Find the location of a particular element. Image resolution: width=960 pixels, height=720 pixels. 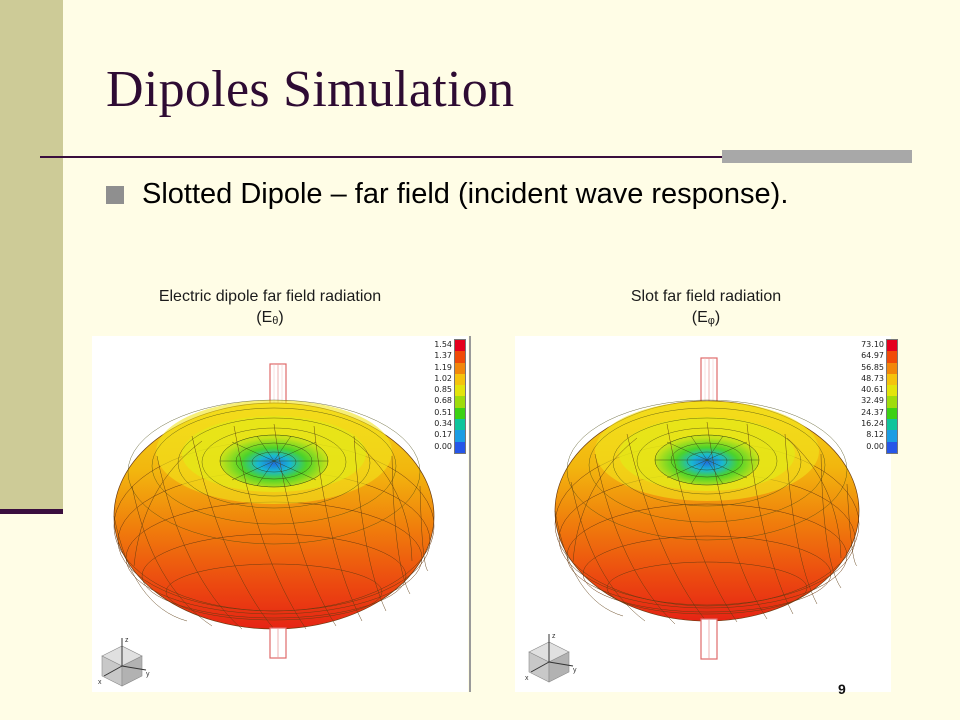

legend-value: 1.54 is located at coordinates (443, 344).